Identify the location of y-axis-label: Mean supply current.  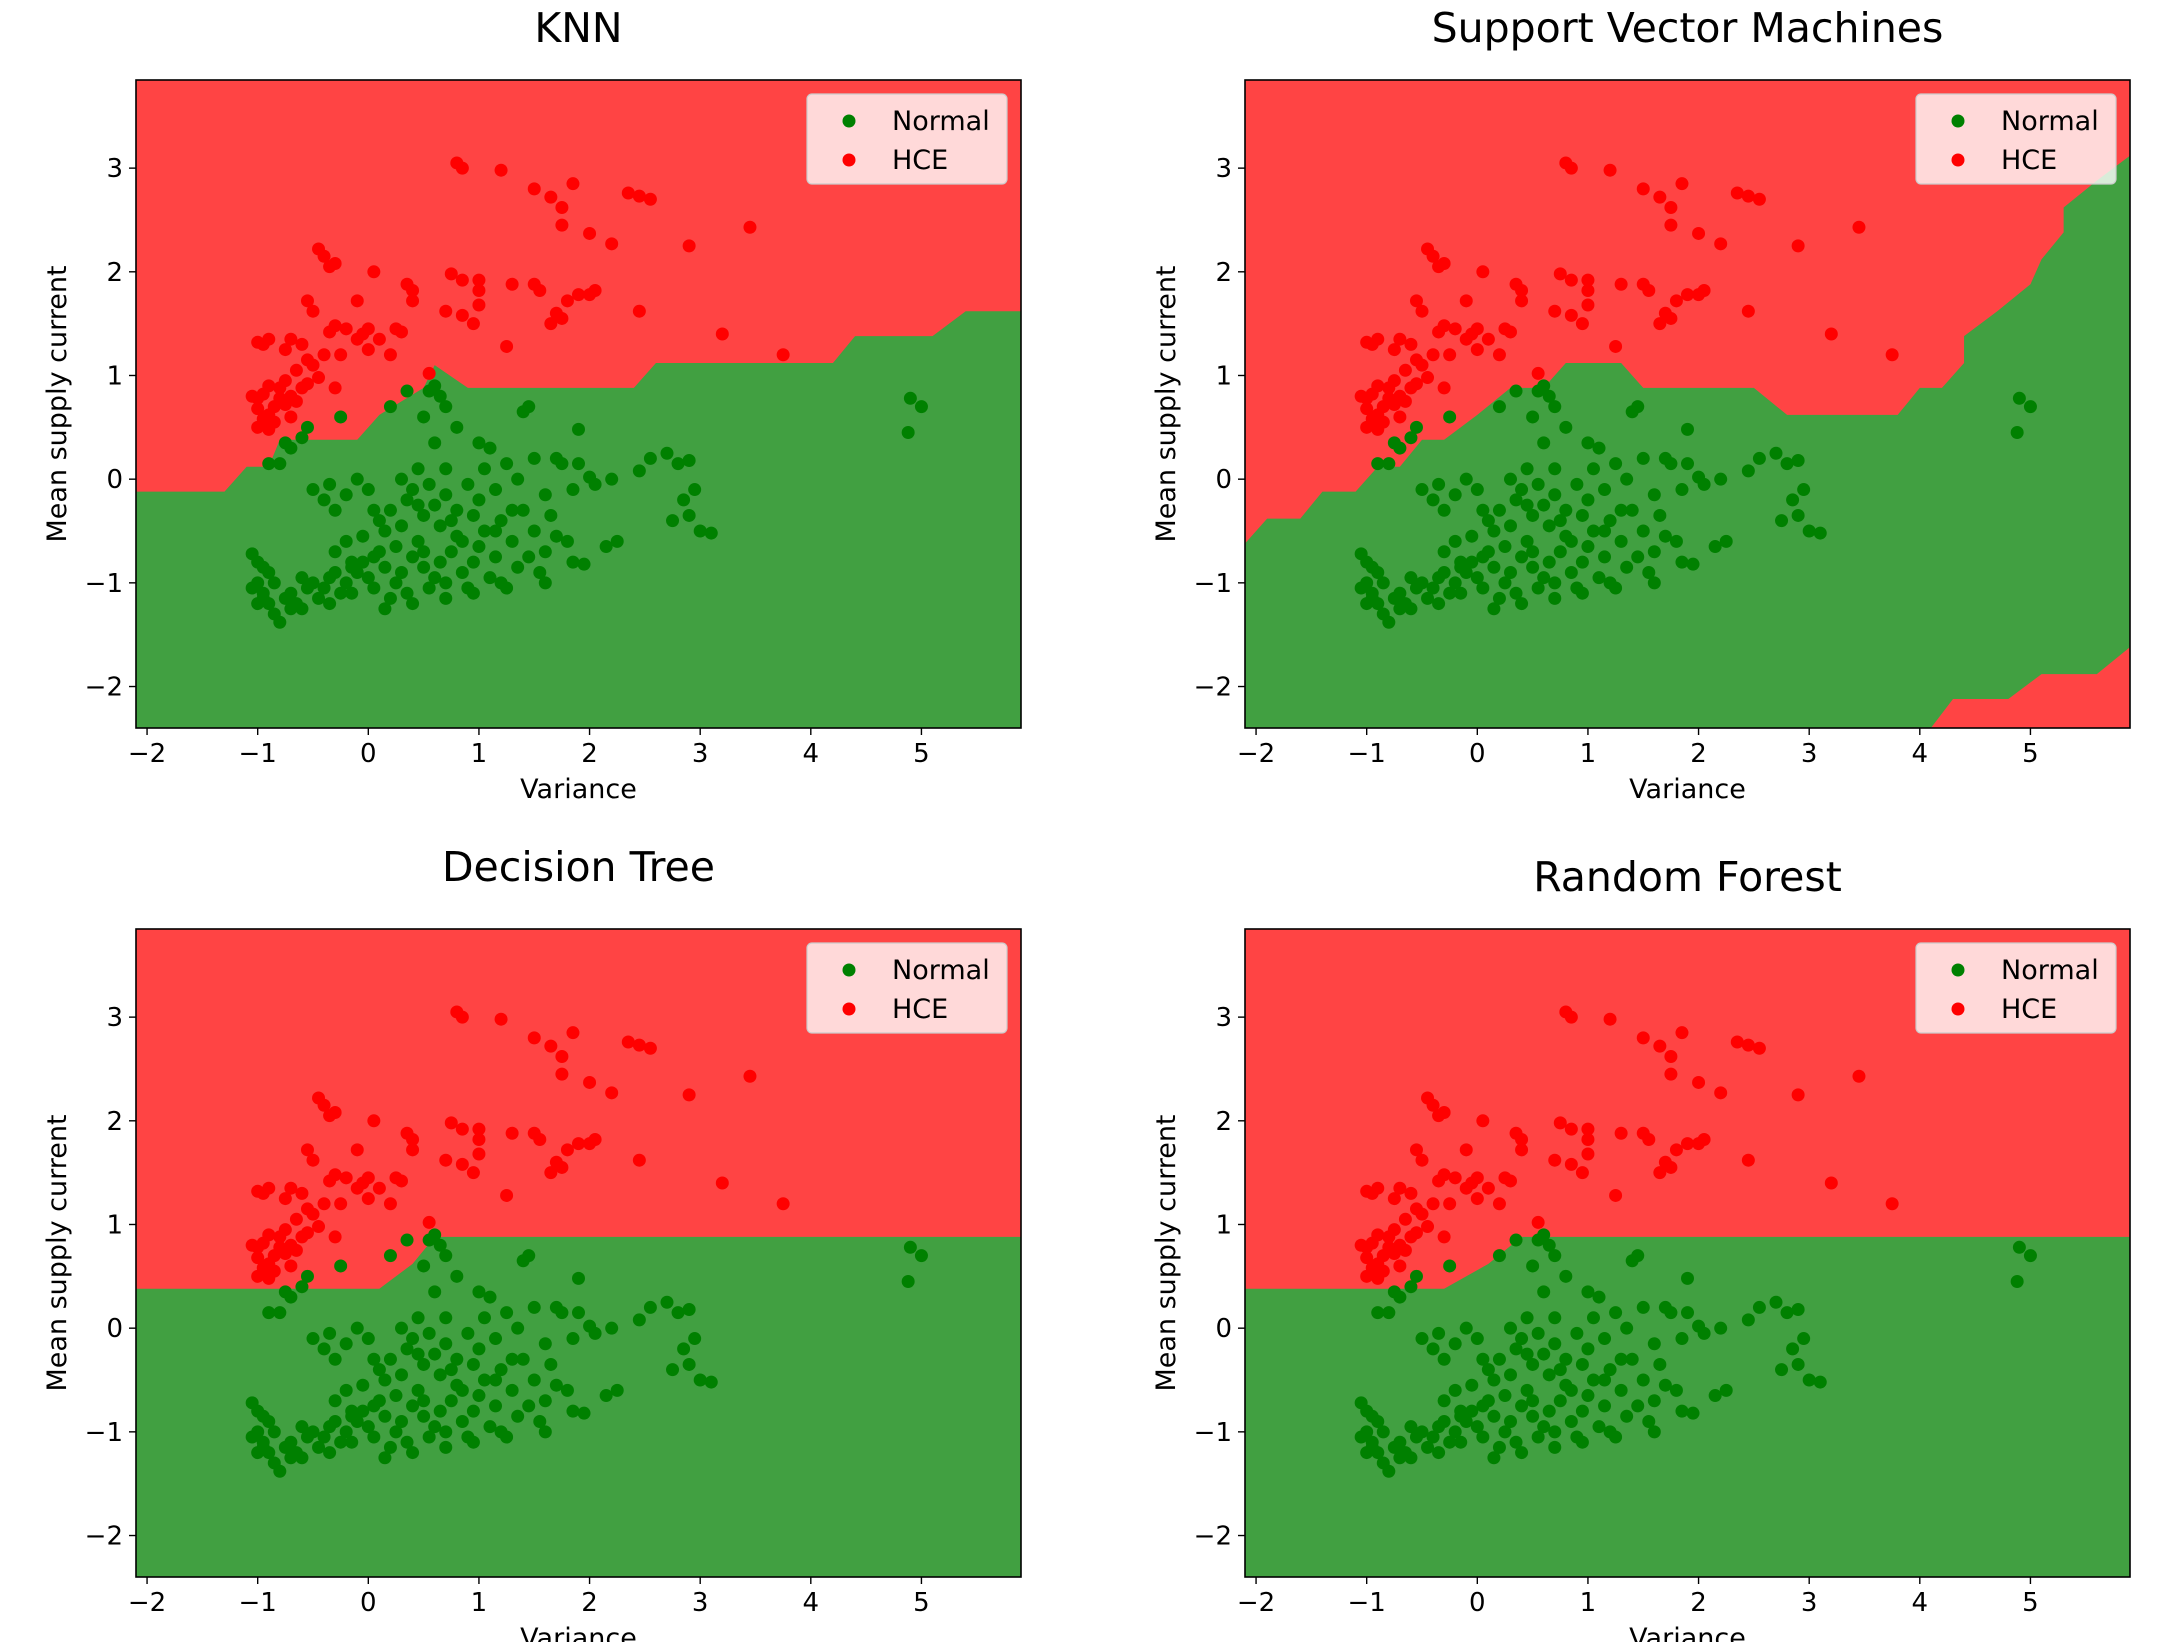
(1166, 1252).